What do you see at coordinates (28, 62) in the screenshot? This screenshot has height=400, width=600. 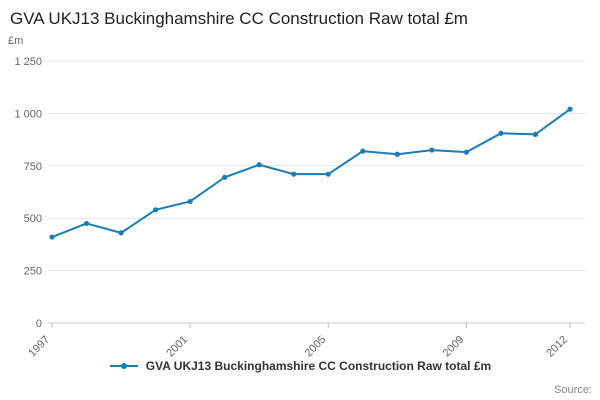 I see `y-tick-label: 1 250` at bounding box center [28, 62].